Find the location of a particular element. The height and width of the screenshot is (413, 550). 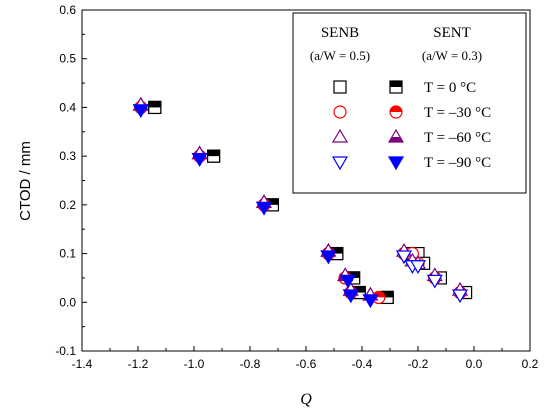

y-axis-title: CTOD / mm is located at coordinates (25, 181).